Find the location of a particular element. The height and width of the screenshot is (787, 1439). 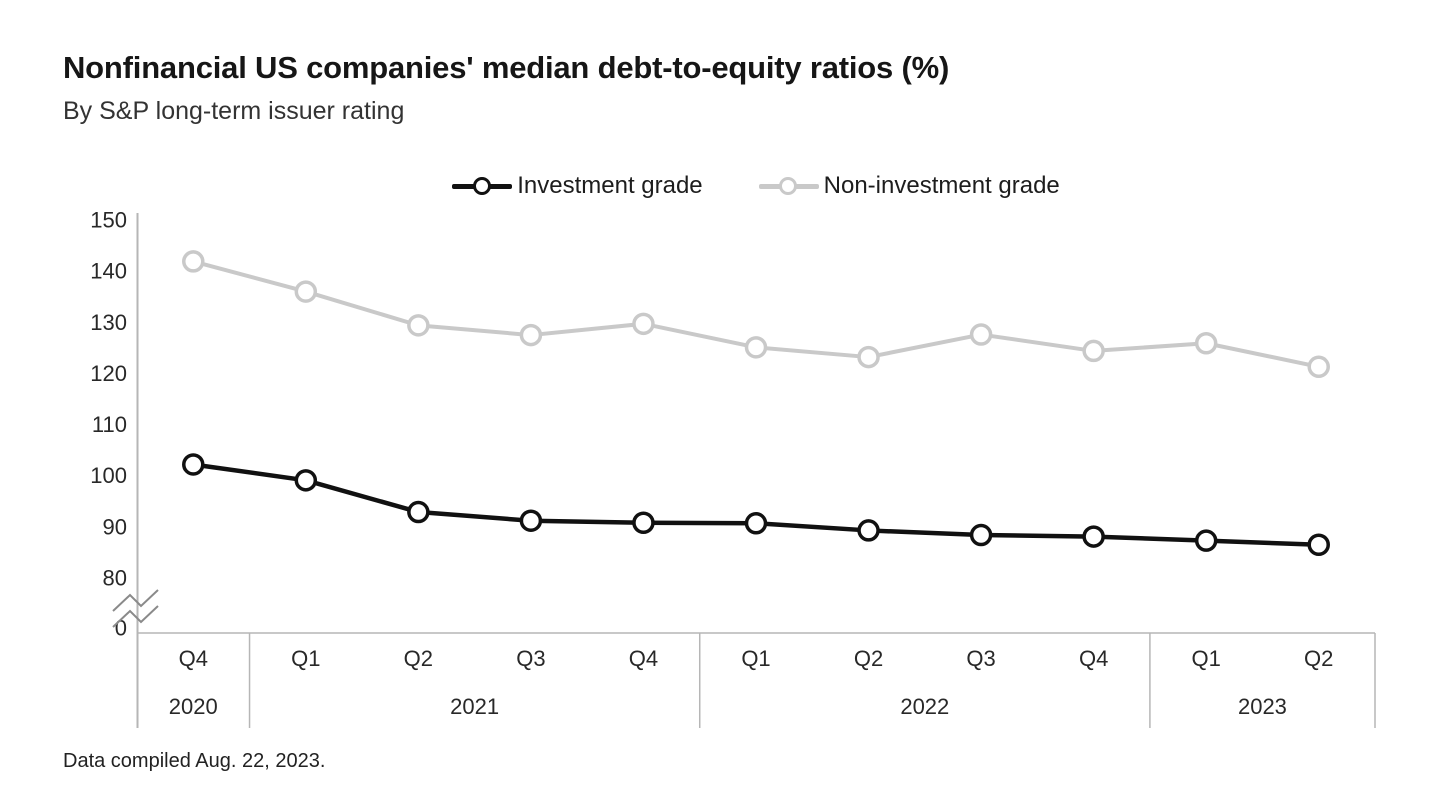

y-tick-label-120: 120 is located at coordinates (108, 373).